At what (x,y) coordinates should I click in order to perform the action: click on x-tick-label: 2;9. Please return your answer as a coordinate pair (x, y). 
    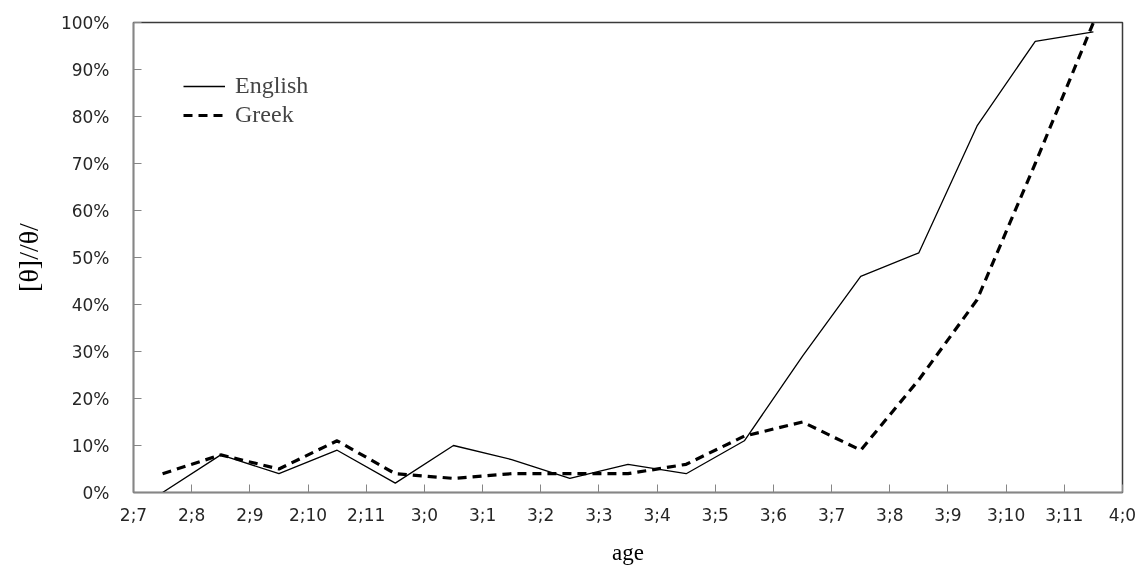
    Looking at the image, I should click on (250, 514).